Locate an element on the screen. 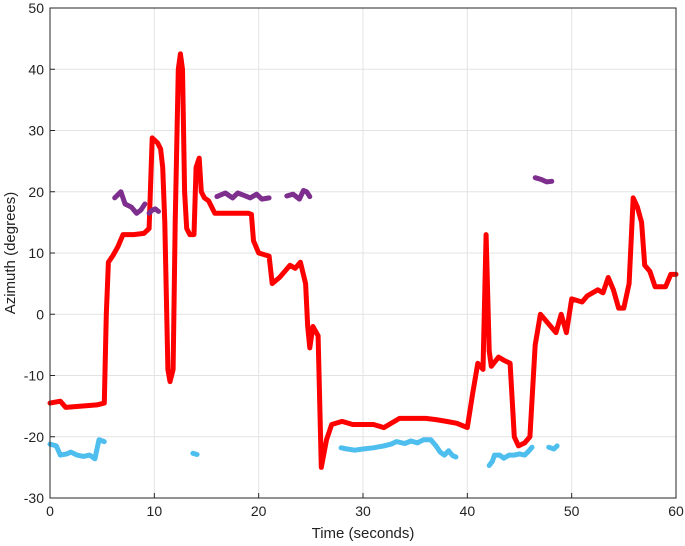  x-tick-label: 30 is located at coordinates (363, 511).